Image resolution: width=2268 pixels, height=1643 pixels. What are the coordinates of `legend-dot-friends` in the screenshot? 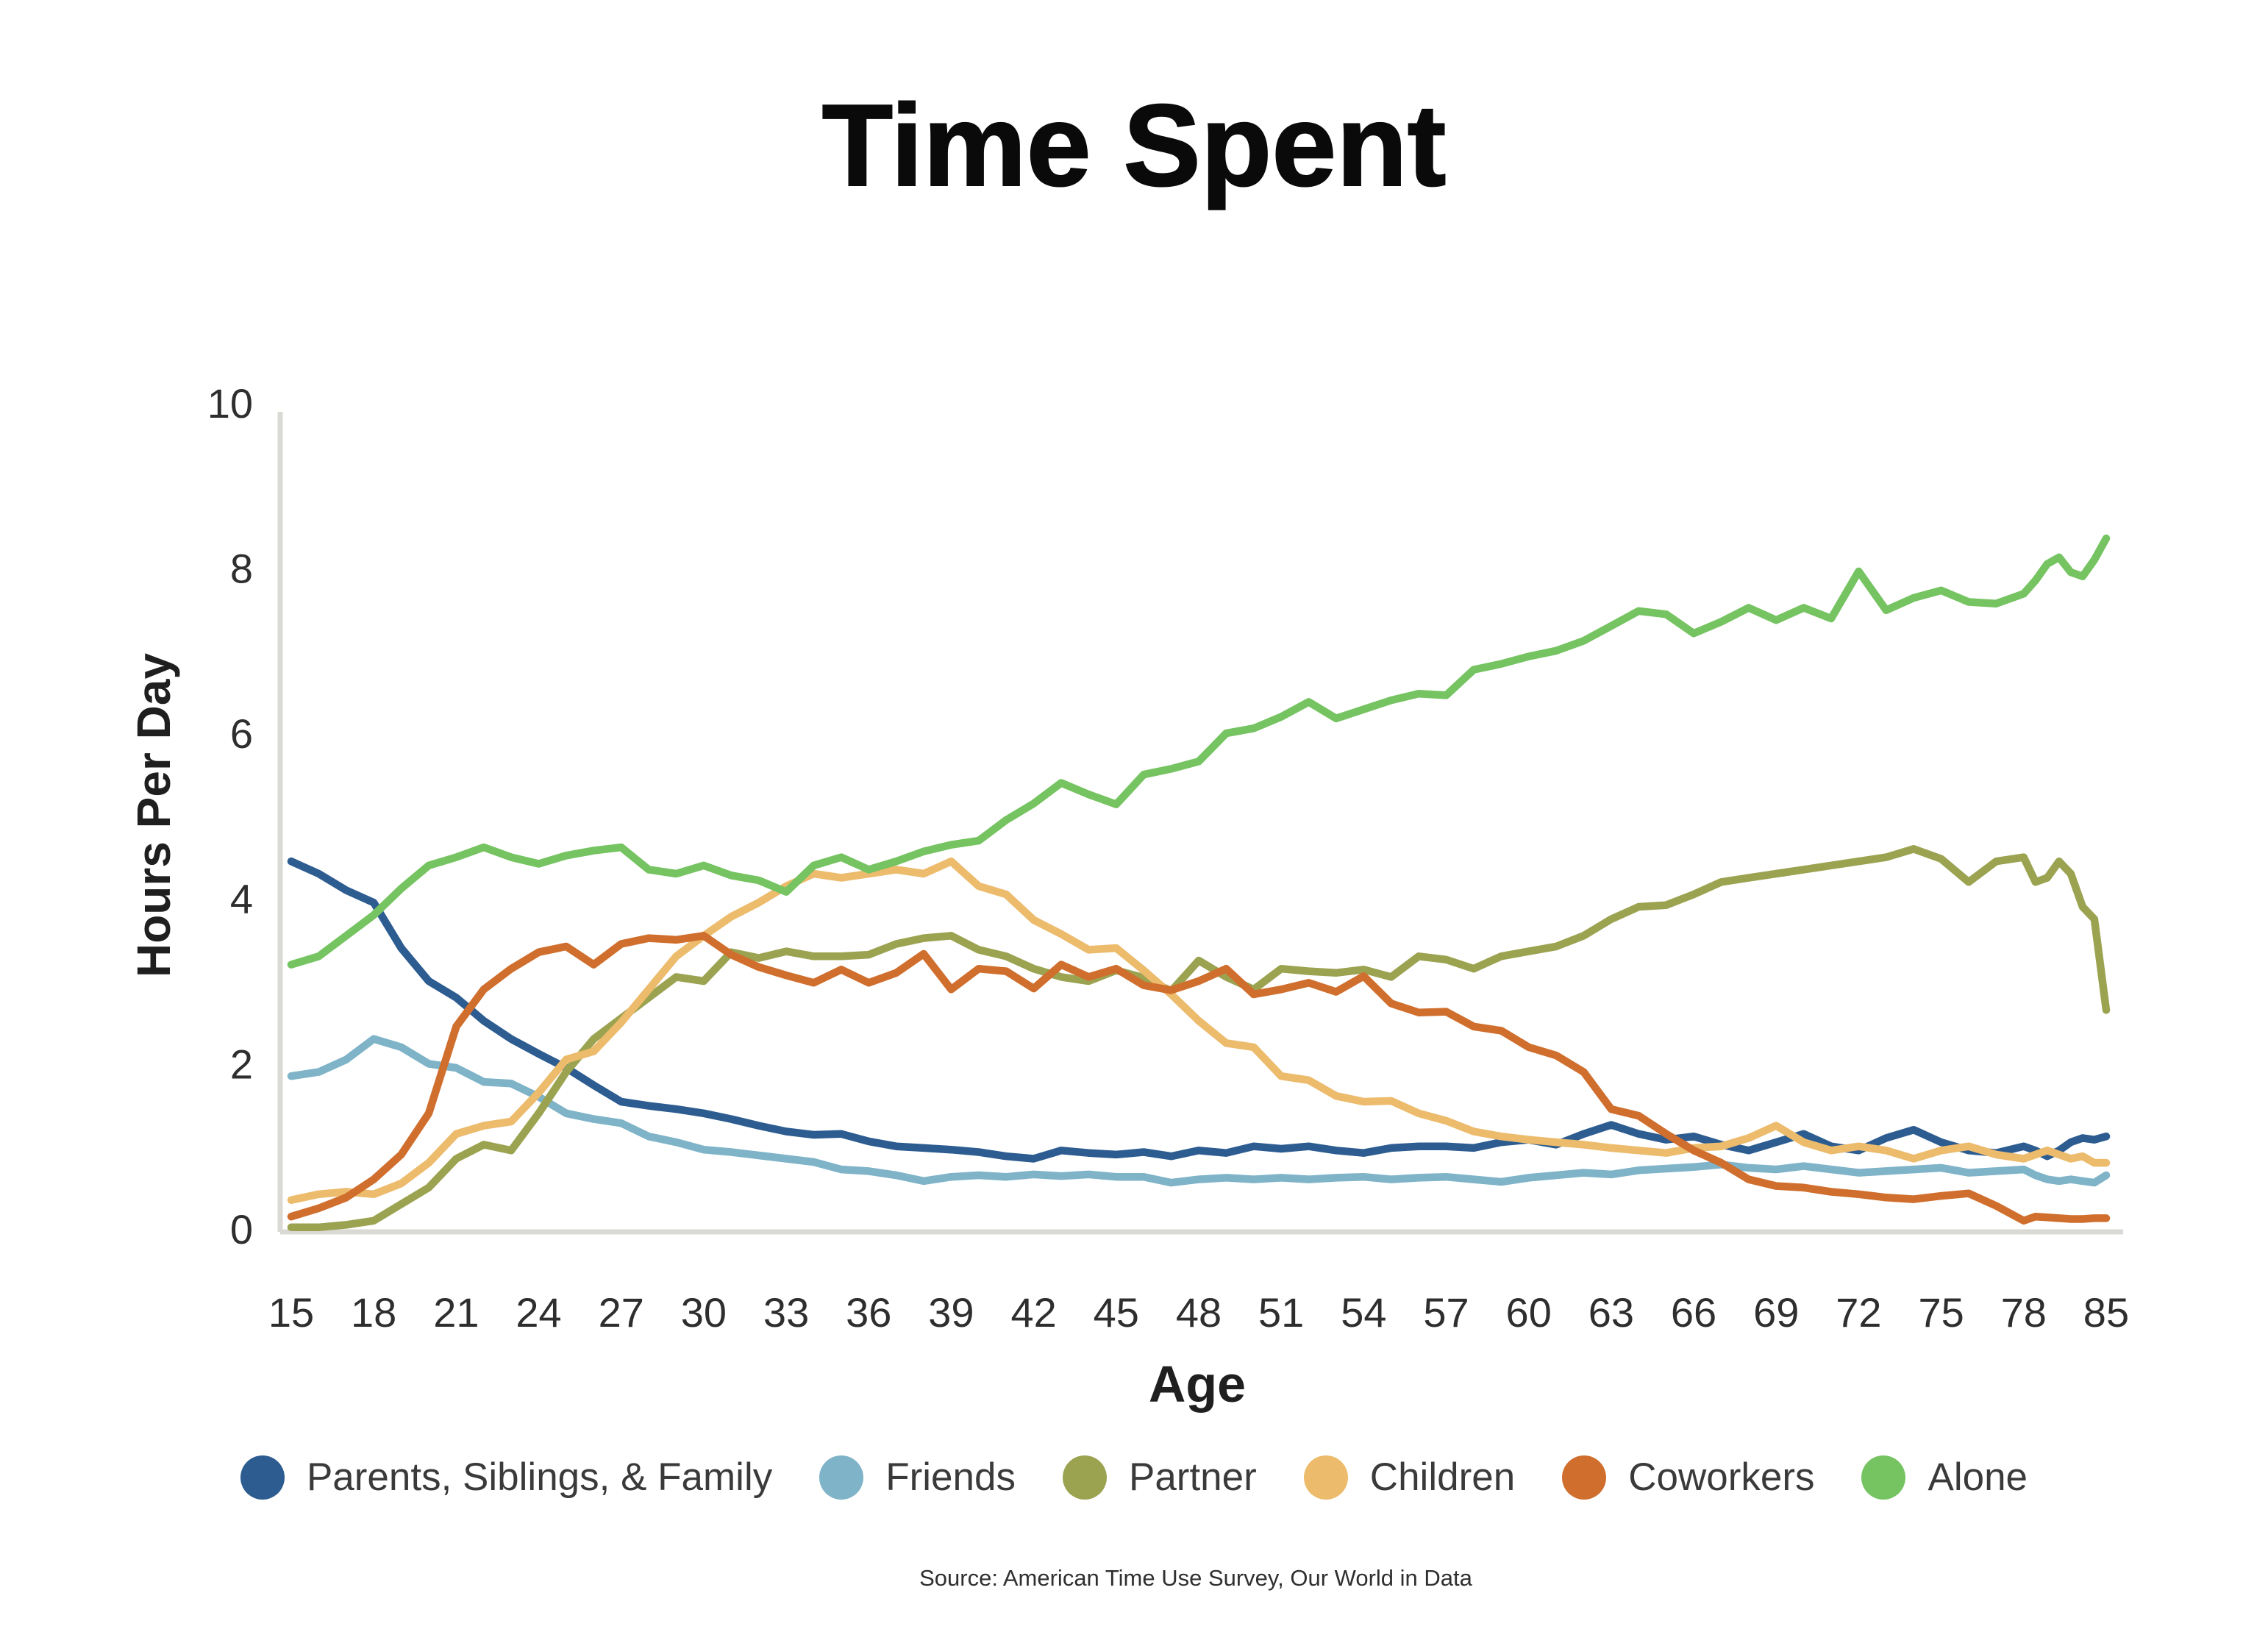 It's located at (842, 1477).